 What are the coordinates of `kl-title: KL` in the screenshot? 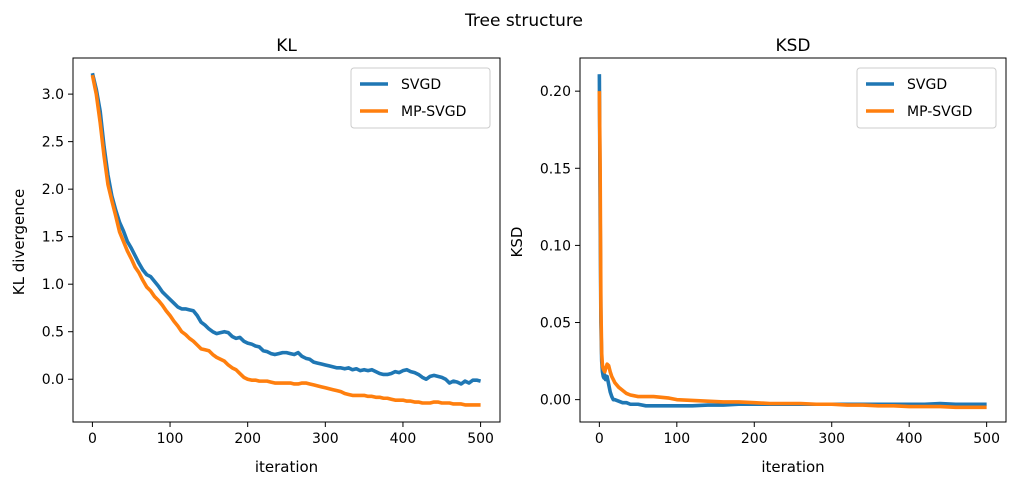 It's located at (286, 46).